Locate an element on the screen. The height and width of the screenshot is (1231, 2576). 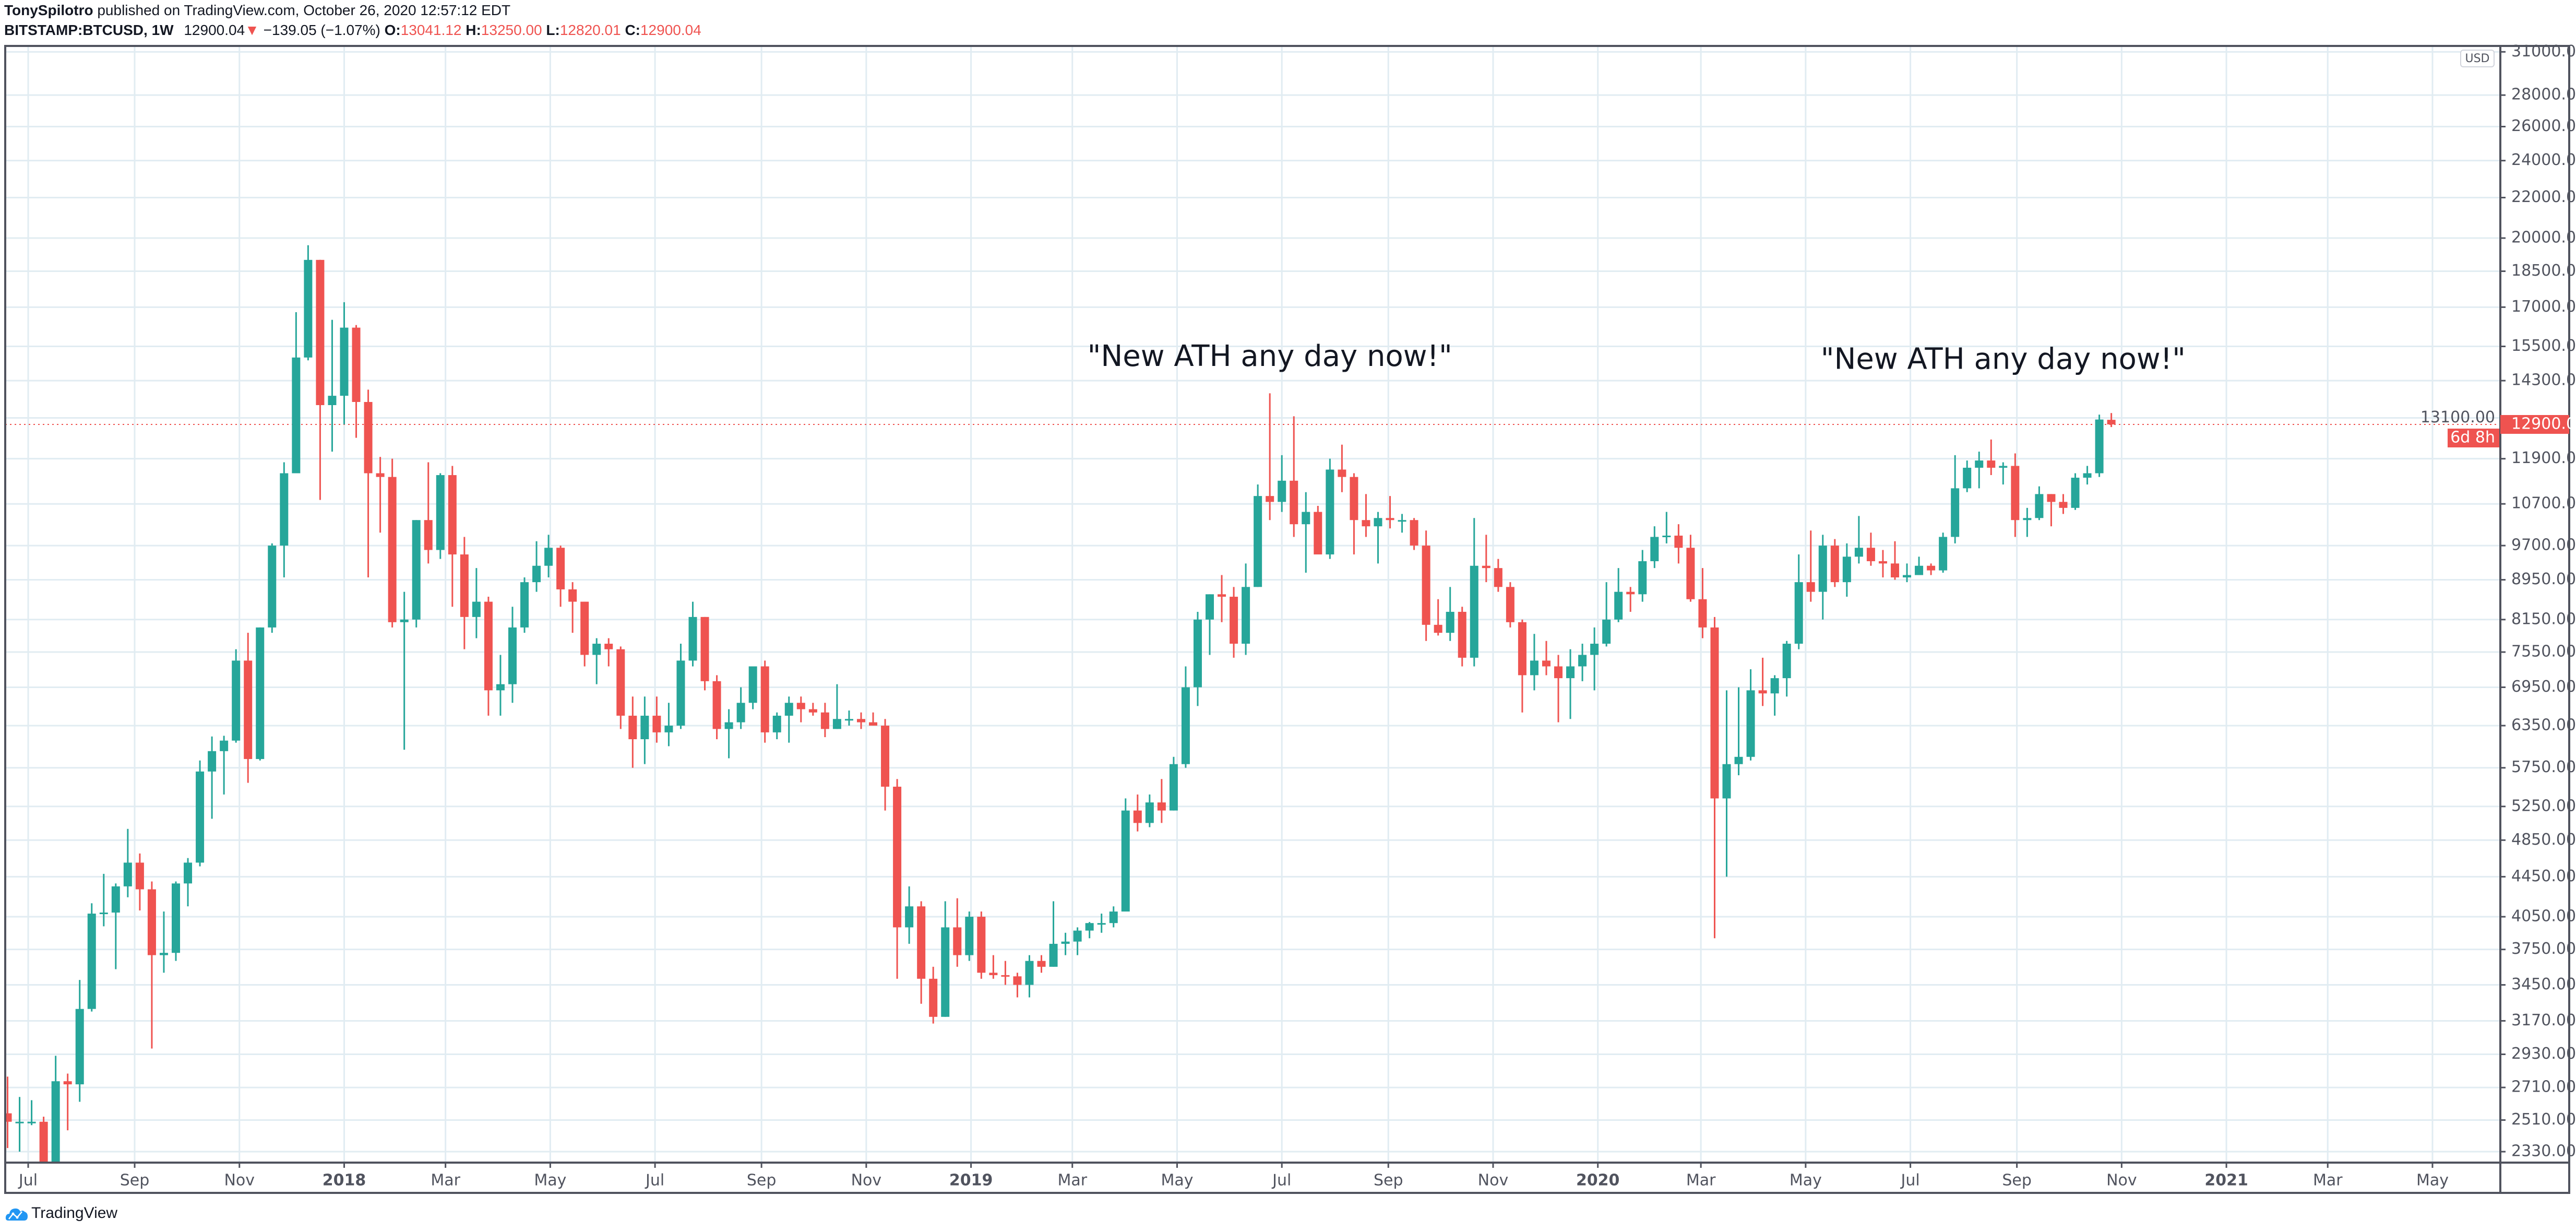
author-name: TonySpilotro is located at coordinates (48, 10).